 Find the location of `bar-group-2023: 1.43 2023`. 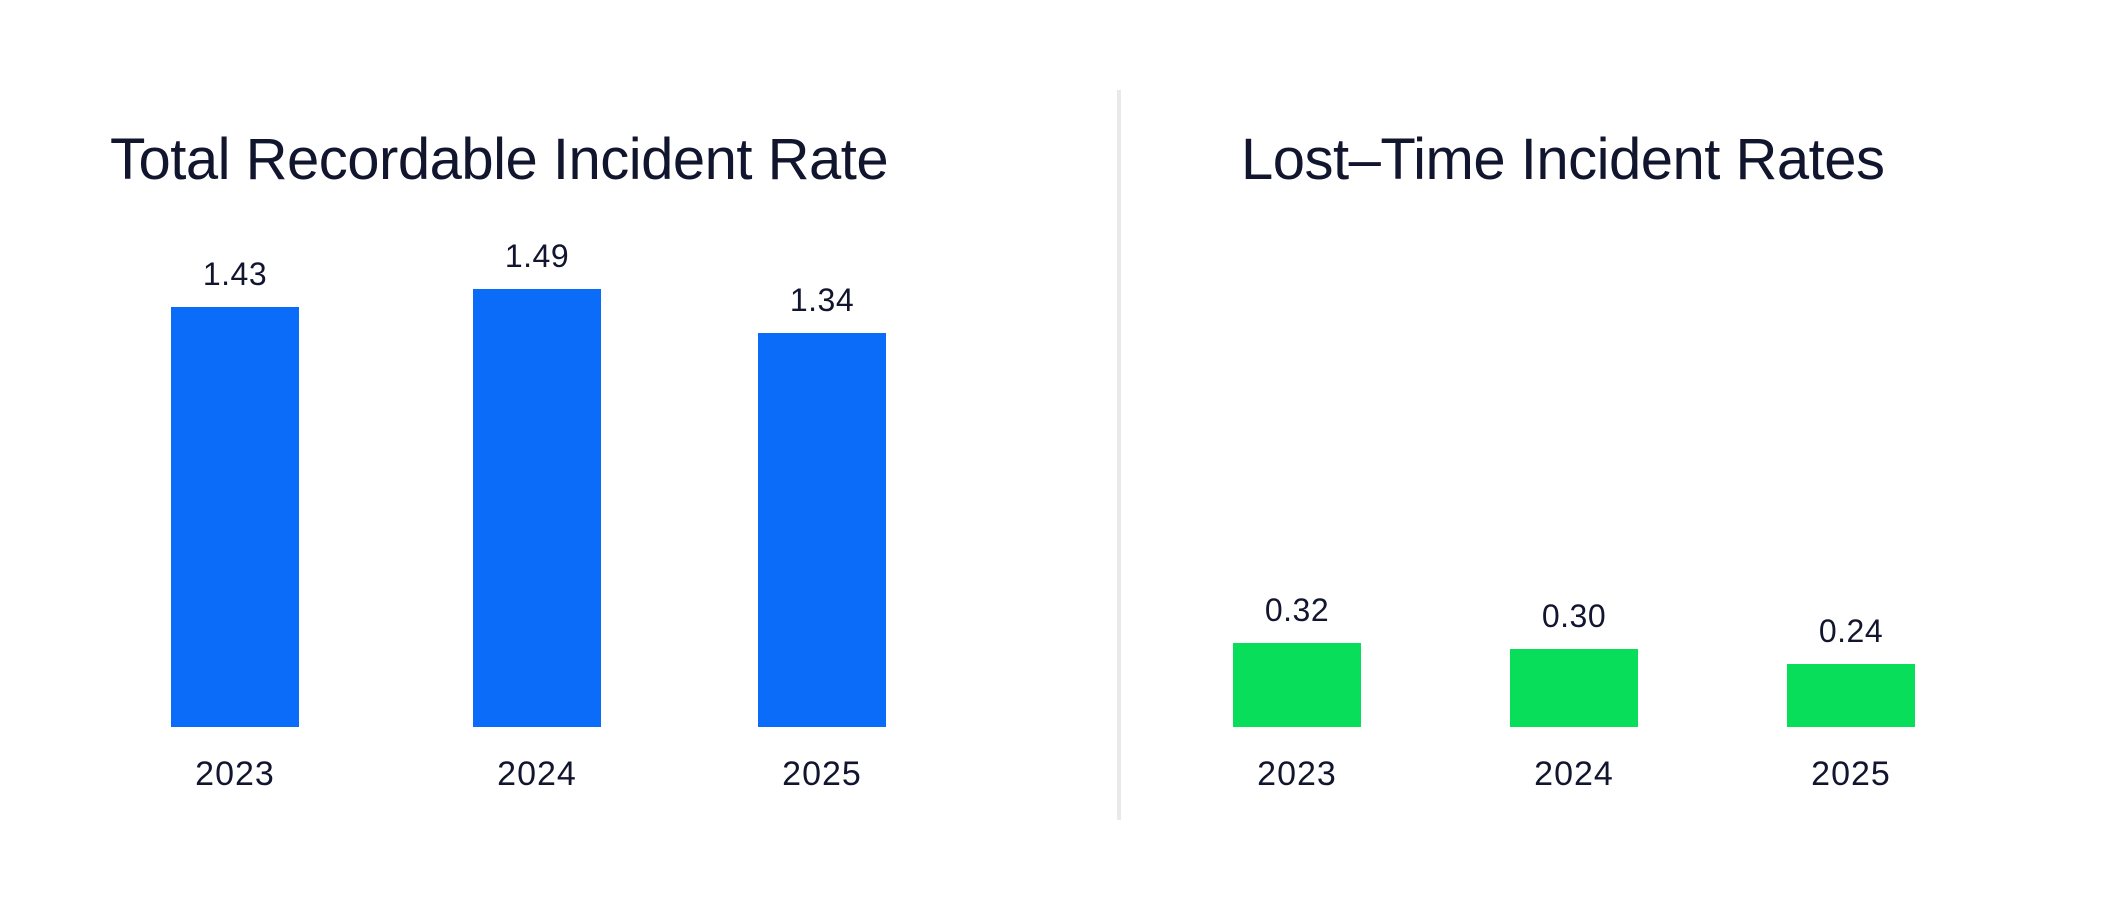

bar-group-2023: 1.43 2023 is located at coordinates (235, 486).